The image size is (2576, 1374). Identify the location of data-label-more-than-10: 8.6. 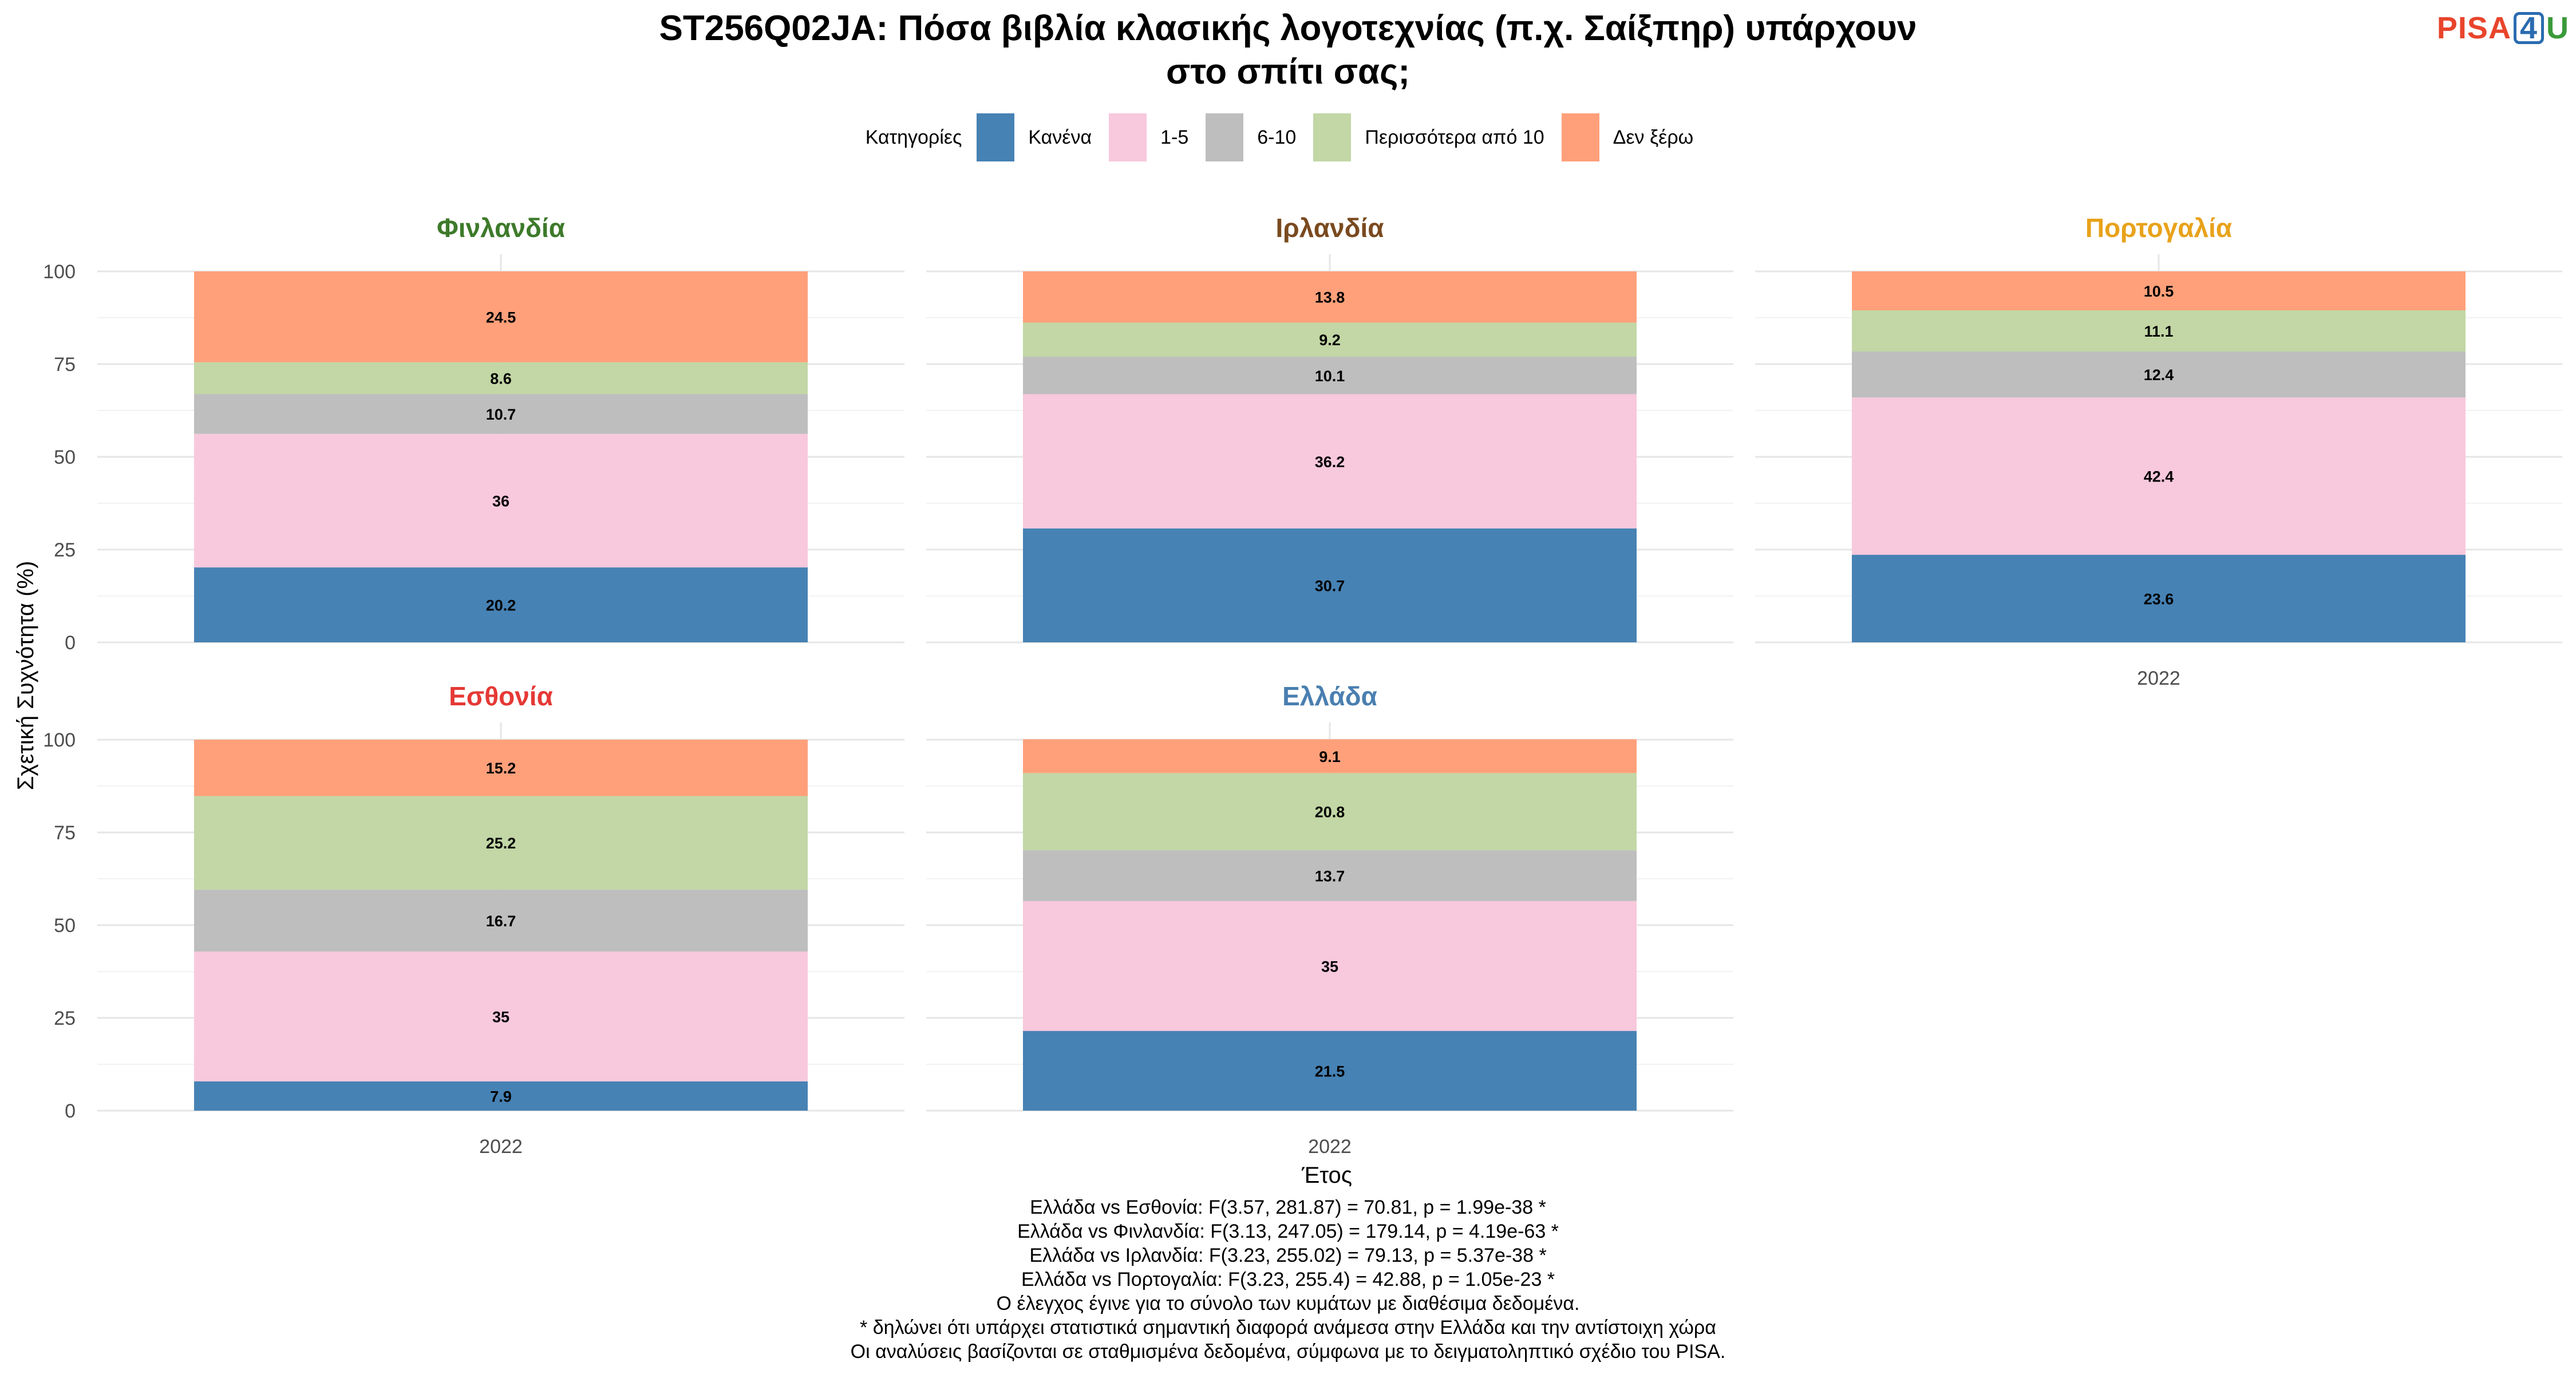
(501, 379).